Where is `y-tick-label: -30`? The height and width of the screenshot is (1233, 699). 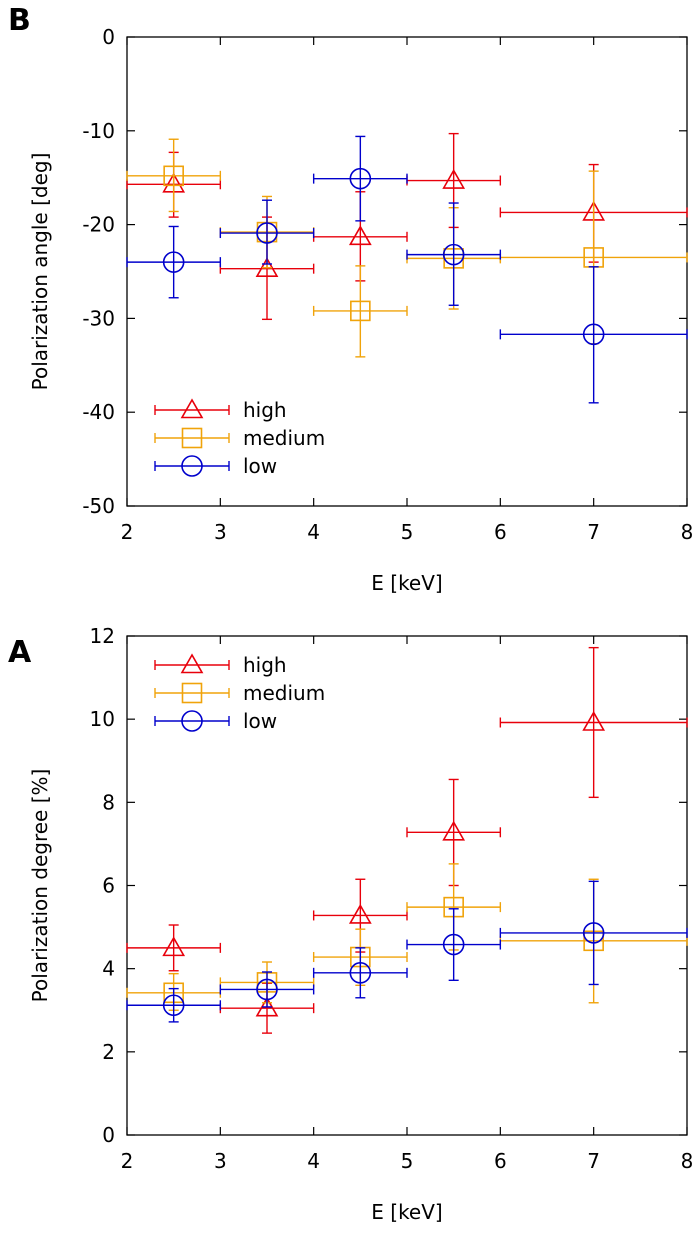
y-tick-label: -30 is located at coordinates (98, 318).